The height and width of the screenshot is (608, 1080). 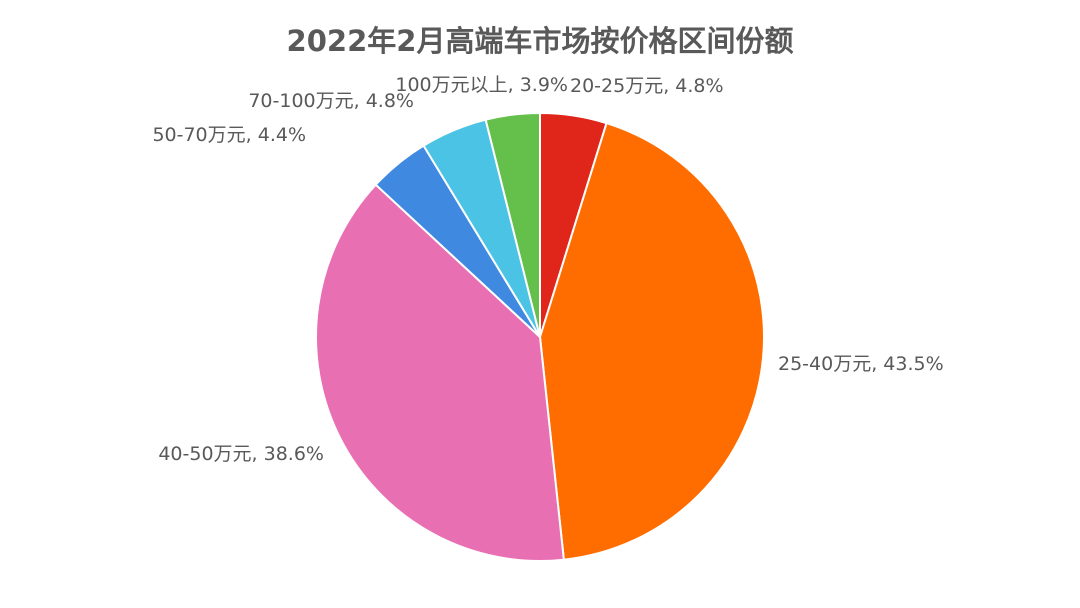 I want to click on slice-label: 40-50万元, 38.6%, so click(x=241, y=454).